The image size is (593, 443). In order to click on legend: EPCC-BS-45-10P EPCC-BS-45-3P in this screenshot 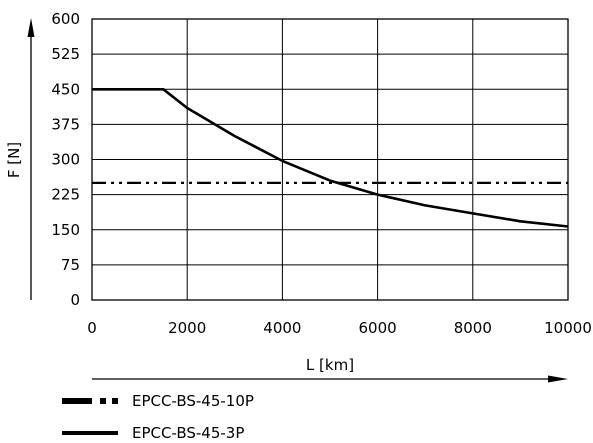, I will do `click(158, 417)`.